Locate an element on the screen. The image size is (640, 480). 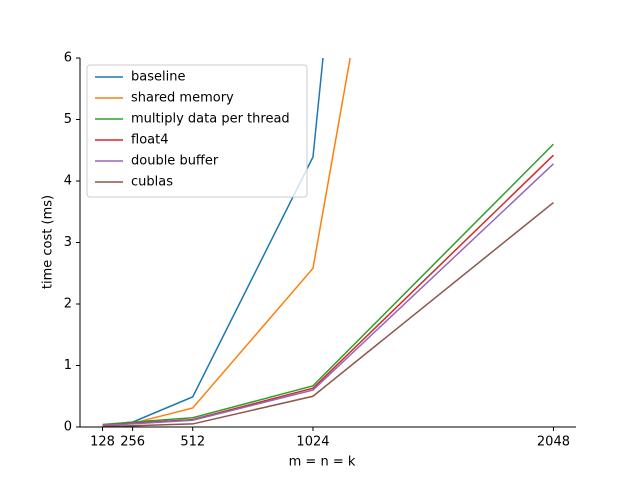
legend-label: multiply data per thread is located at coordinates (210, 119).